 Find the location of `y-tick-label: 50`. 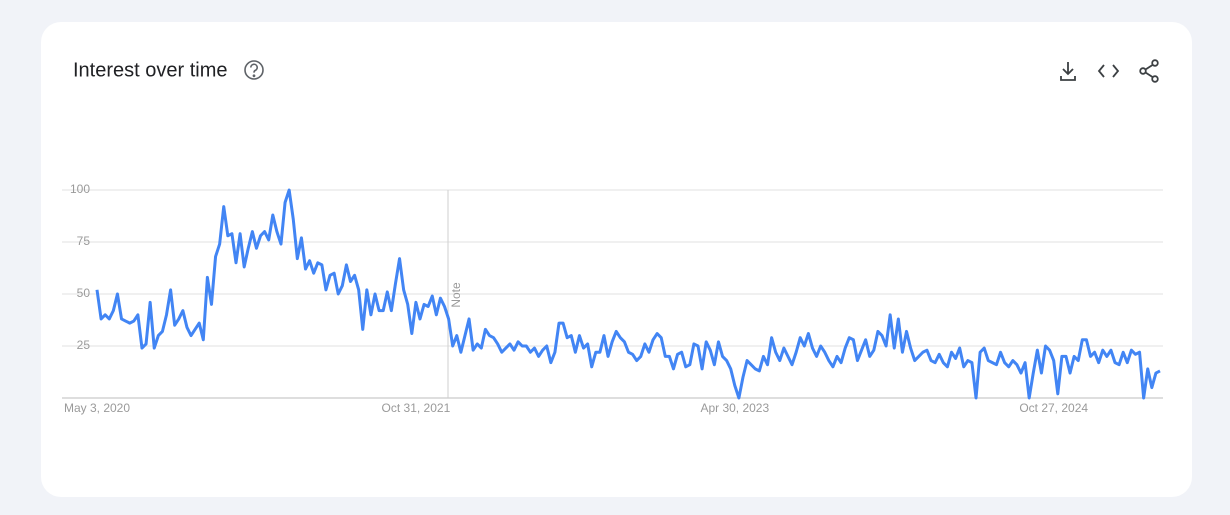

y-tick-label: 50 is located at coordinates (84, 293).